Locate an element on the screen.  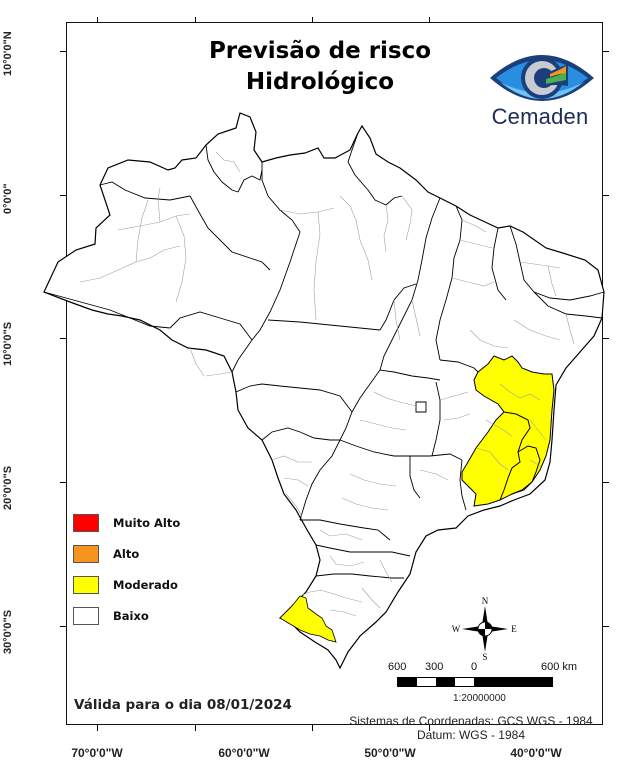
legend-label: Muito Alto is located at coordinates (147, 522).